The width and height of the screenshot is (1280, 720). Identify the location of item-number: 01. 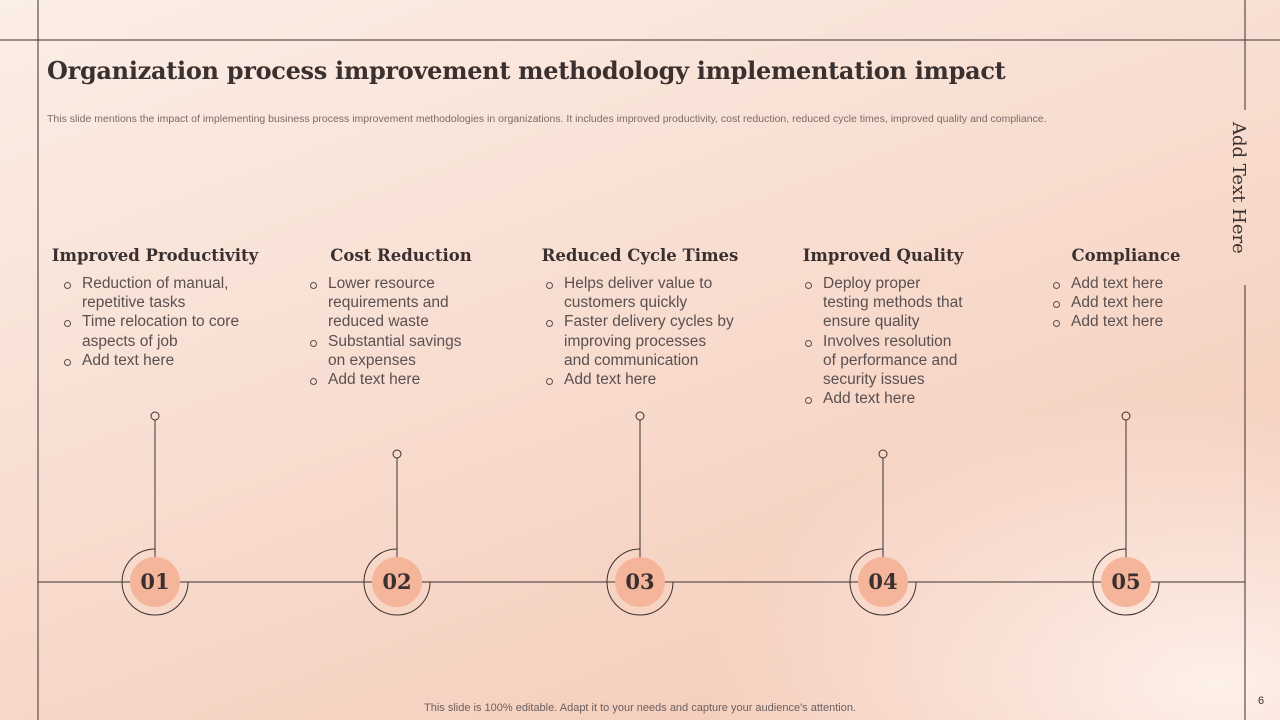
(155, 581).